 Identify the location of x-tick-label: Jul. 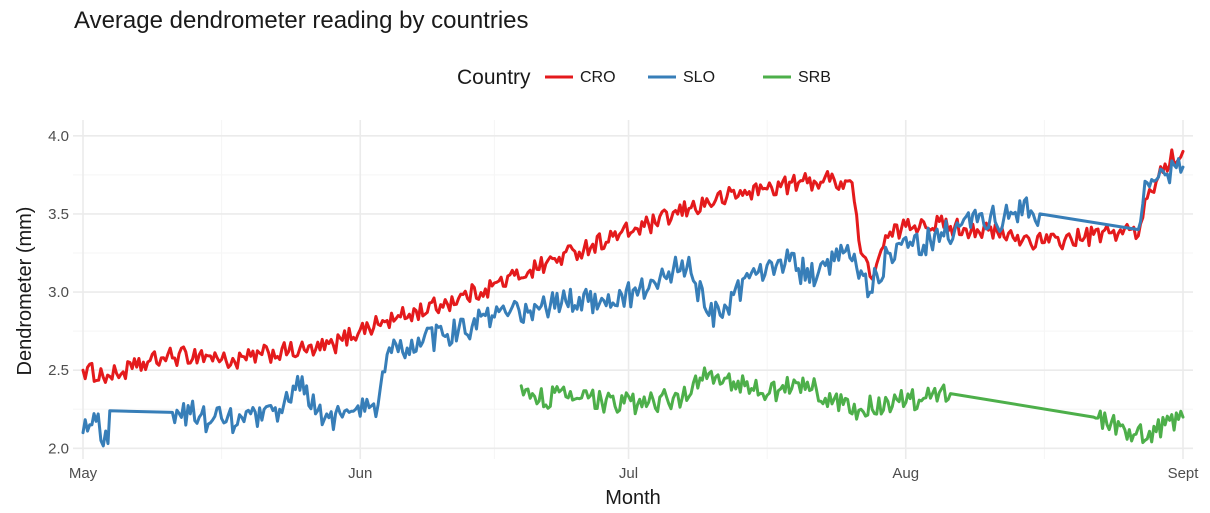
(628, 473).